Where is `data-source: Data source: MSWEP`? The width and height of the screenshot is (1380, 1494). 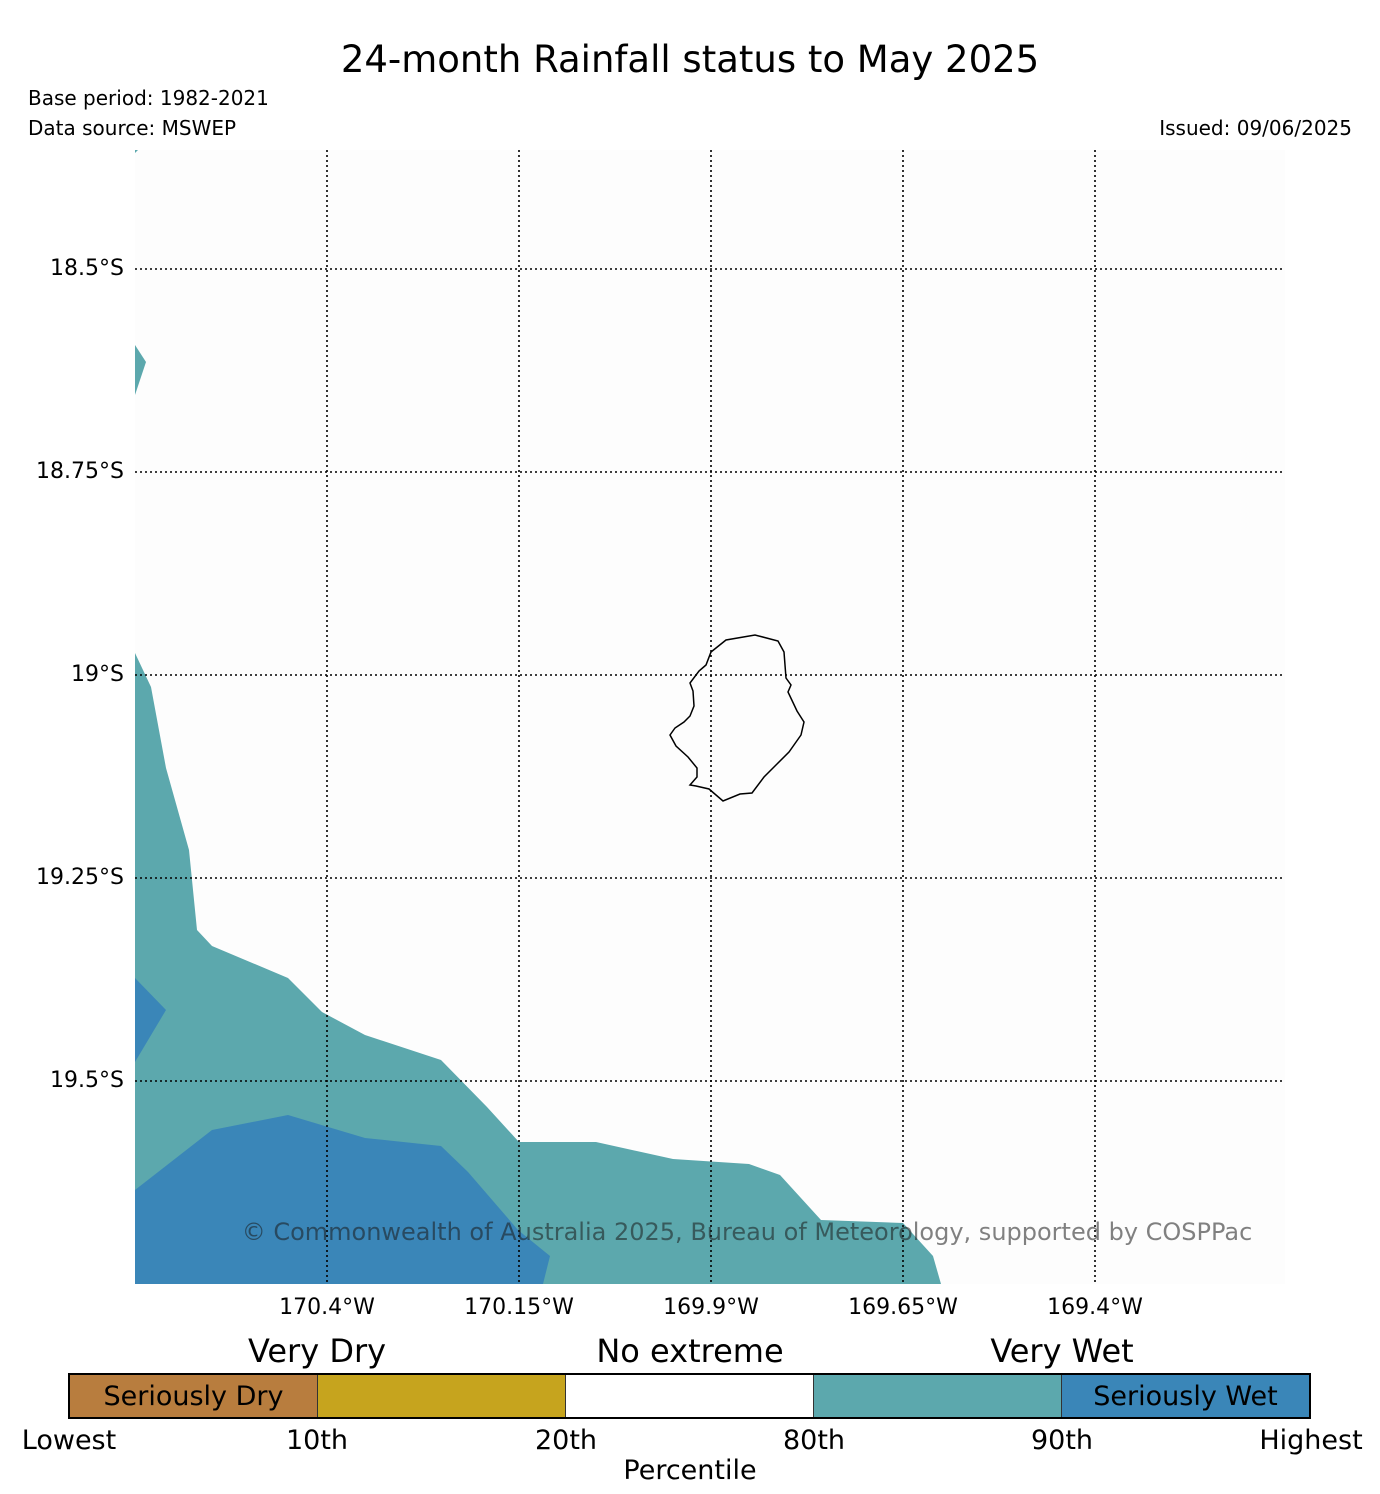
data-source: Data source: MSWEP is located at coordinates (132, 128).